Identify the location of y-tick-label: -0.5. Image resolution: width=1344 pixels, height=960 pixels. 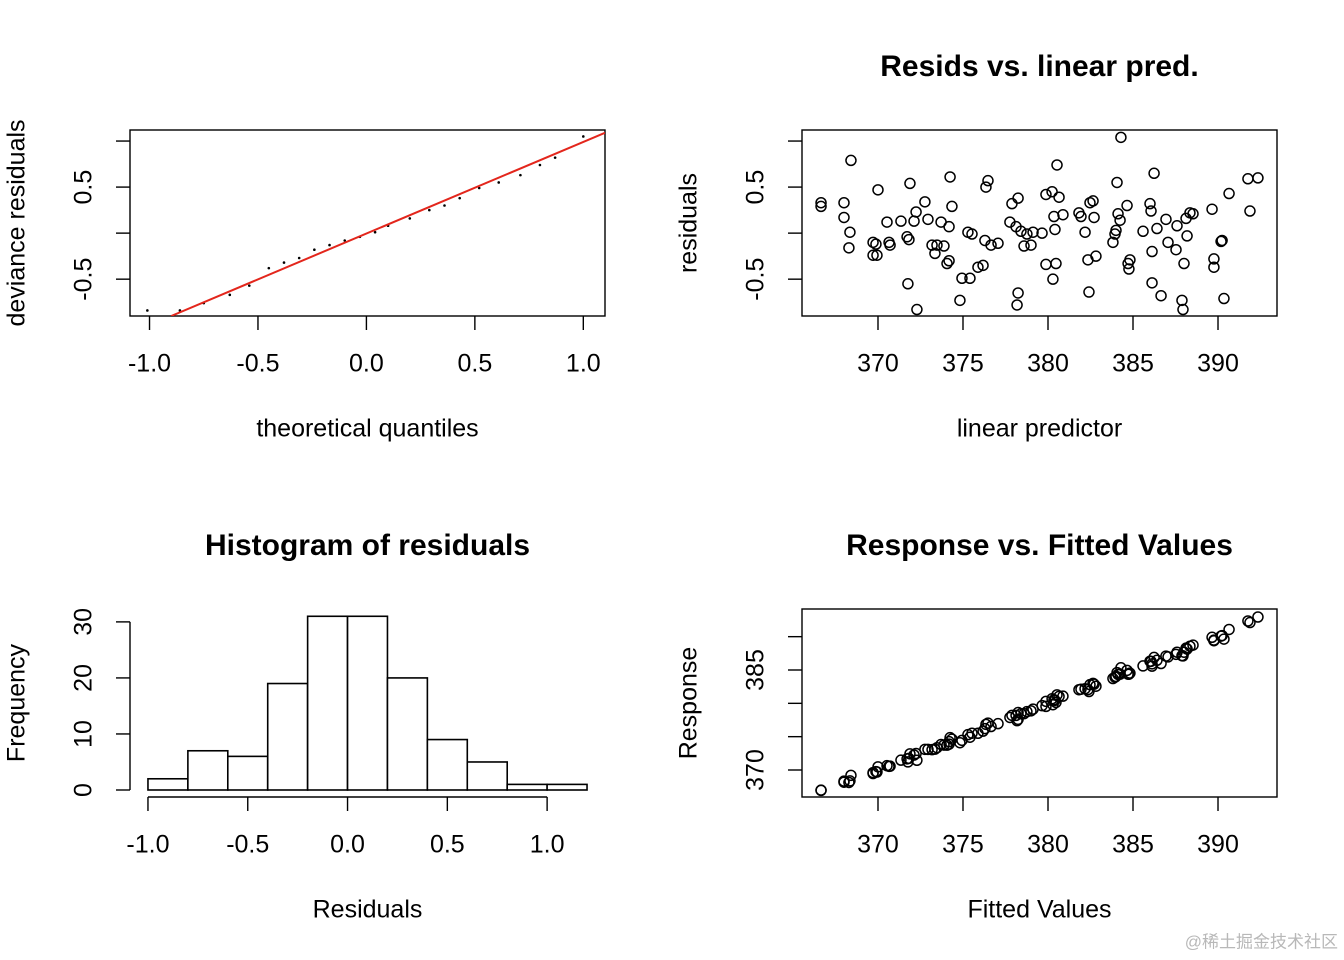
(84, 279).